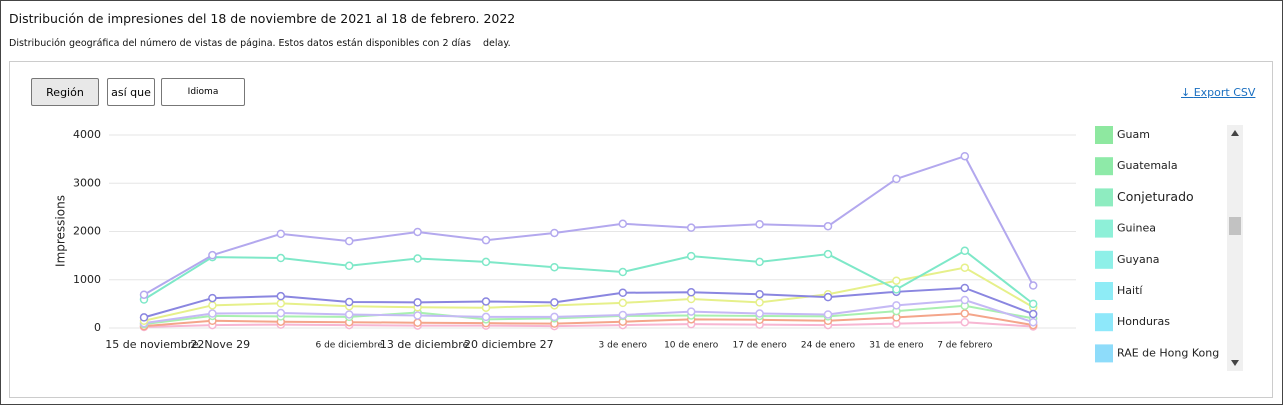 The image size is (1283, 406). Describe the element at coordinates (1130, 290) in the screenshot. I see `legend-label: Haití` at that location.